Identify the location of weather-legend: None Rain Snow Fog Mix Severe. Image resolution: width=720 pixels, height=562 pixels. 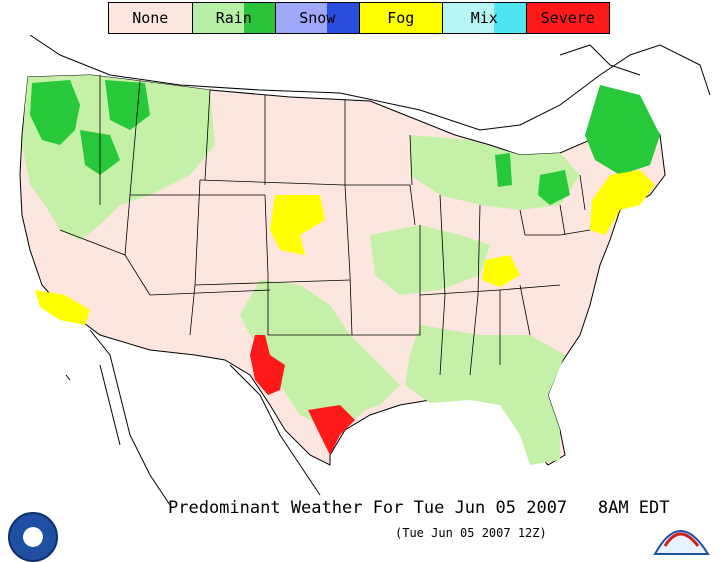
(359, 18).